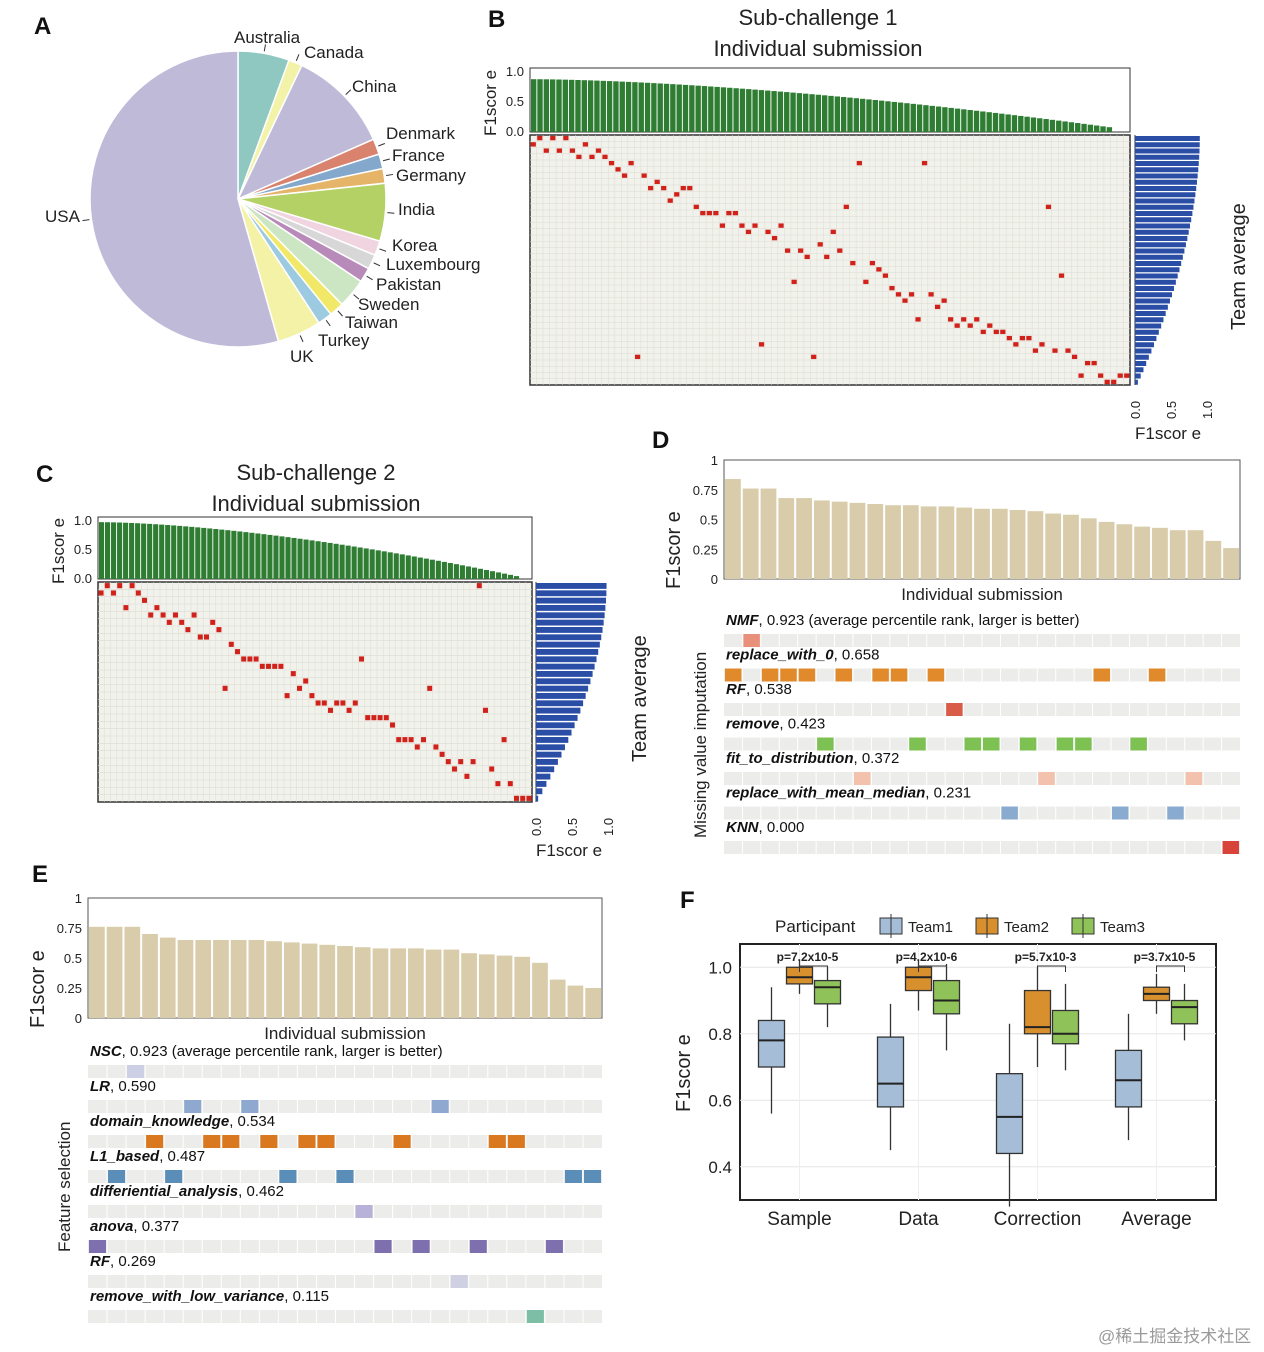  What do you see at coordinates (123, 1261) in the screenshot?
I see `method-label: RF, 0.269` at bounding box center [123, 1261].